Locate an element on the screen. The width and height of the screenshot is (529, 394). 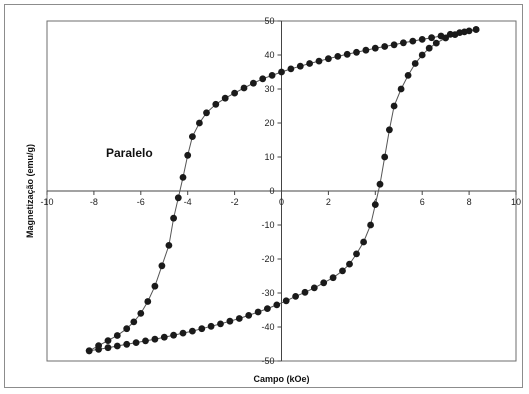
x-axis-label: Campo (kOe) is located at coordinates (281, 379).